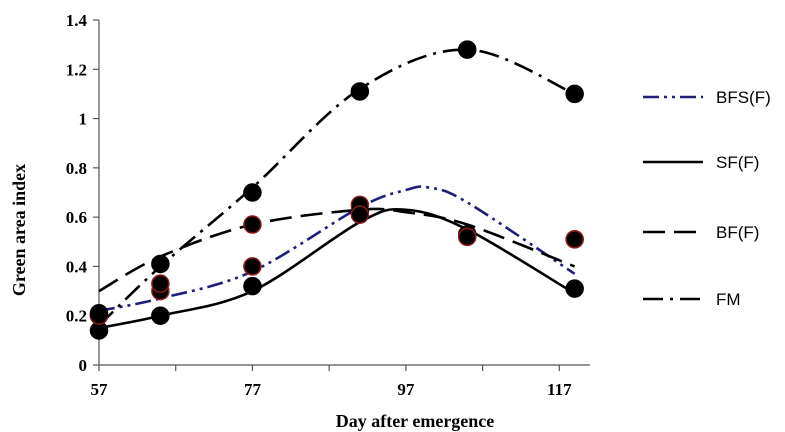 This screenshot has width=785, height=432. Describe the element at coordinates (707, 97) in the screenshot. I see `legend-item: BFS(F)` at that location.